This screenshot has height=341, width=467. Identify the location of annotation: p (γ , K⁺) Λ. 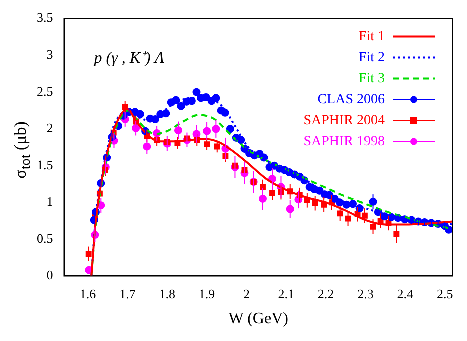
(129, 59).